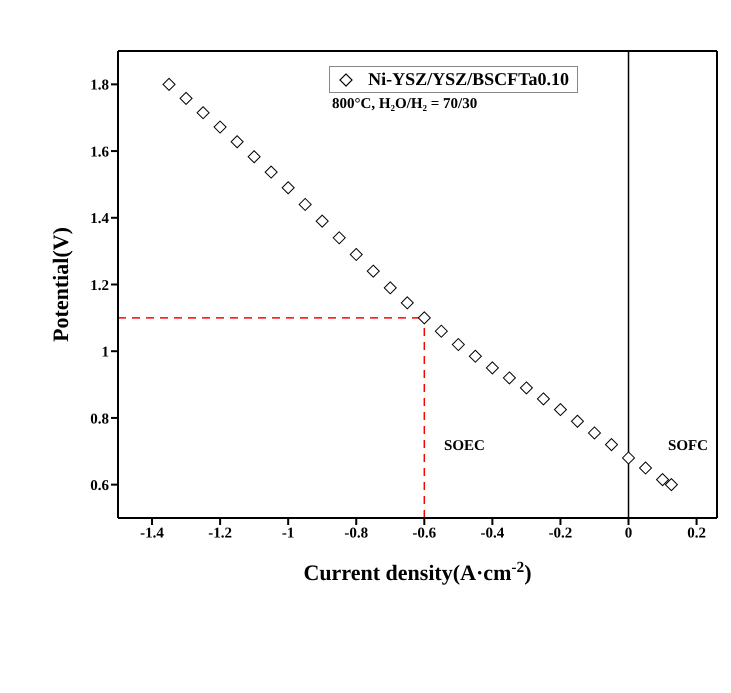  I want to click on x-tick-label: -1.2, so click(220, 534).